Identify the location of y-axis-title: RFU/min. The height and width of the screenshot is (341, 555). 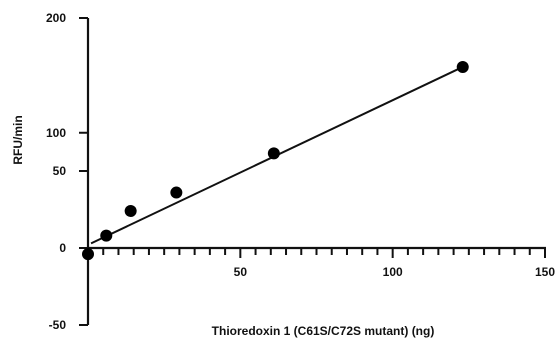
(18, 139).